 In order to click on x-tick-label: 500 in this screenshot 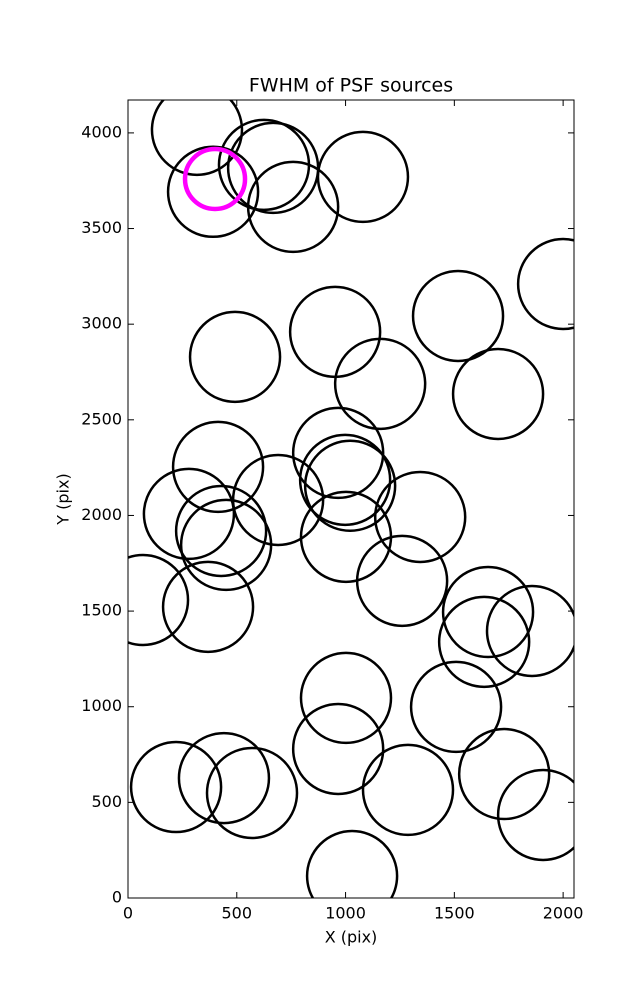, I will do `click(237, 913)`.